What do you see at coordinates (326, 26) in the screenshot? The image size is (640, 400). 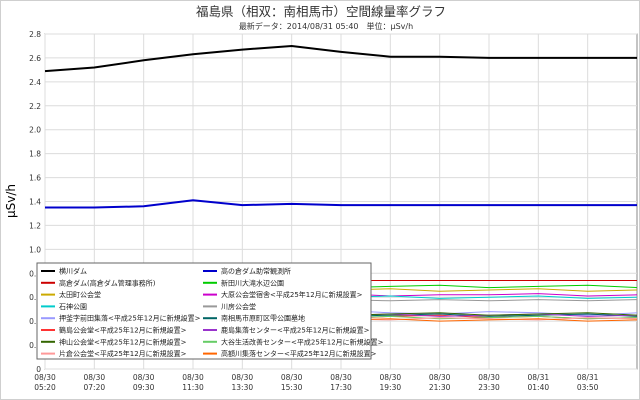 I see `chart-subtitle: 最新データ：2014/08/31 05:40 単位：μSv/h` at bounding box center [326, 26].